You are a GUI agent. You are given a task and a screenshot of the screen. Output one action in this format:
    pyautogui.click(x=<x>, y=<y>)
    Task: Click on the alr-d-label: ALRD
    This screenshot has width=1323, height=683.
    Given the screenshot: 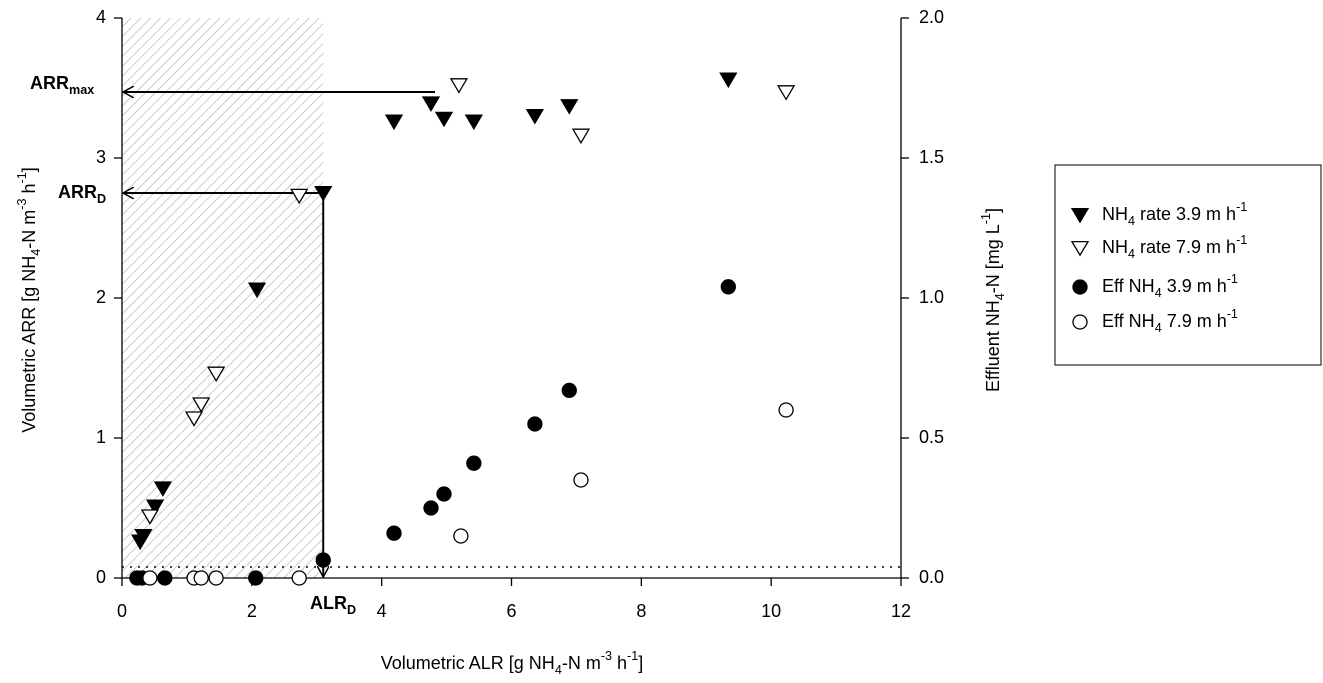 What is the action you would take?
    pyautogui.click(x=333, y=605)
    